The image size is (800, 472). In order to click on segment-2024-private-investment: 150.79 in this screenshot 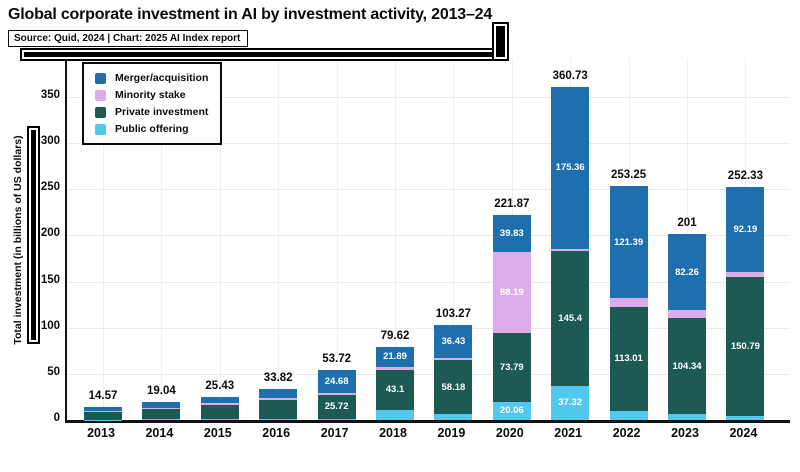, I will do `click(745, 347)`.